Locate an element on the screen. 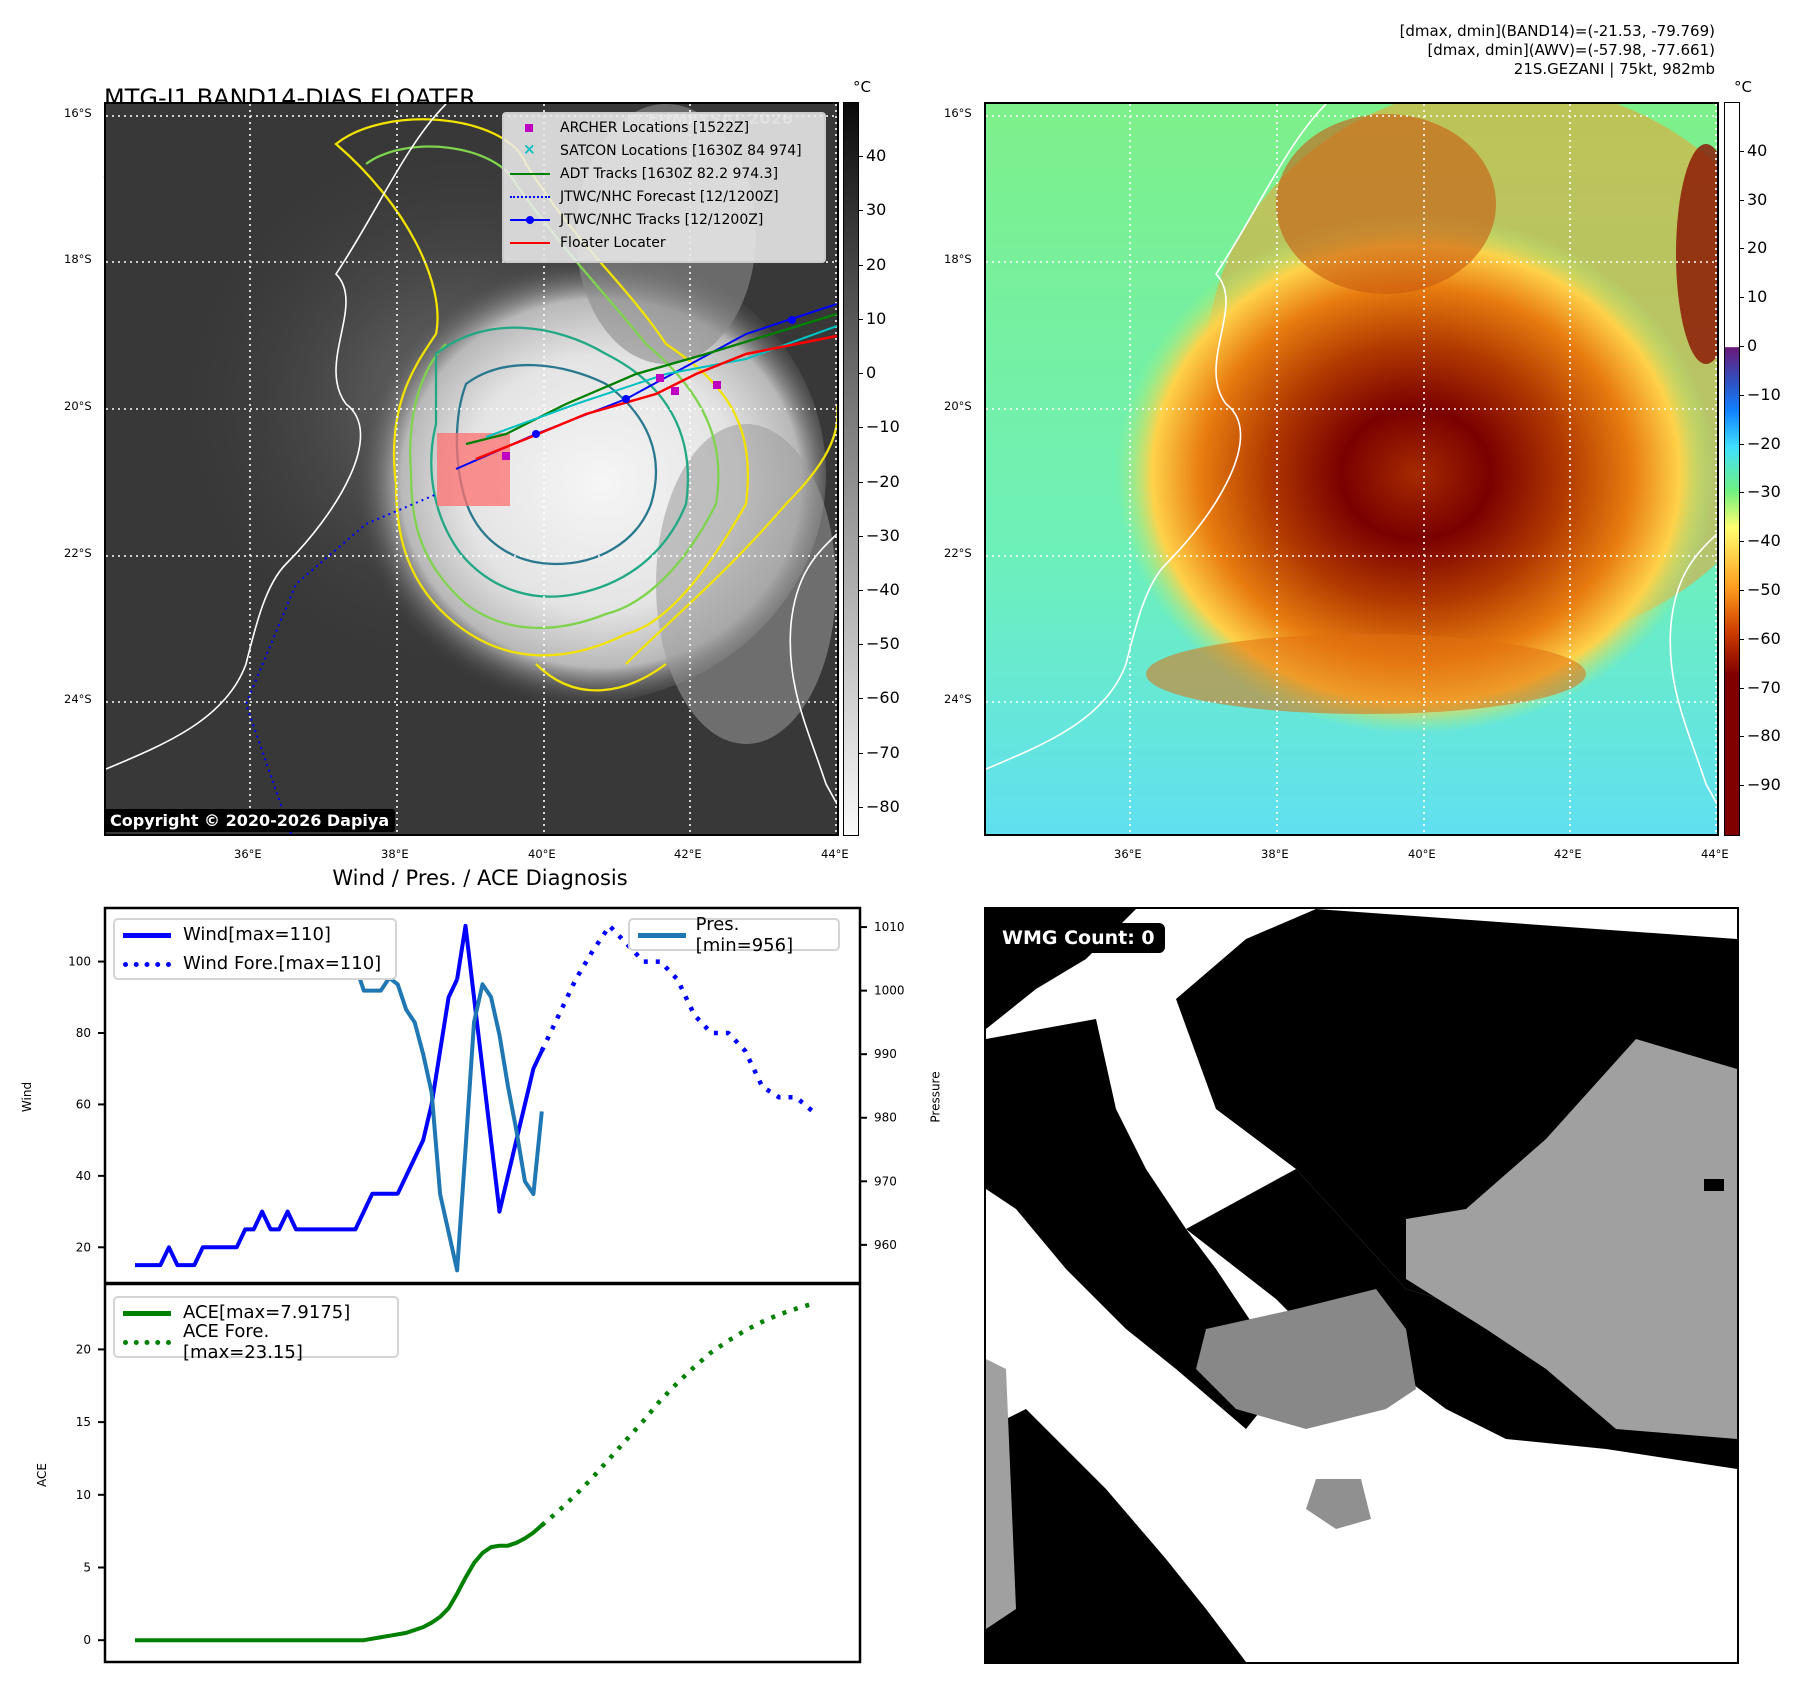 Image resolution: width=1797 pixels, height=1690 pixels. wmg-region-gray-center is located at coordinates (1306, 1359).